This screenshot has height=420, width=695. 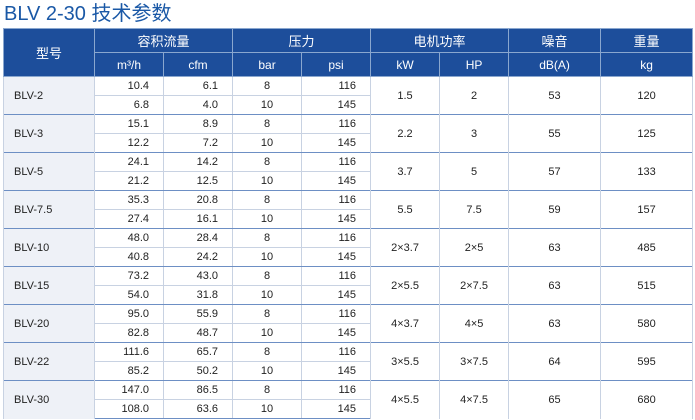 What do you see at coordinates (474, 133) in the screenshot?
I see `power-hp-cell: 3` at bounding box center [474, 133].